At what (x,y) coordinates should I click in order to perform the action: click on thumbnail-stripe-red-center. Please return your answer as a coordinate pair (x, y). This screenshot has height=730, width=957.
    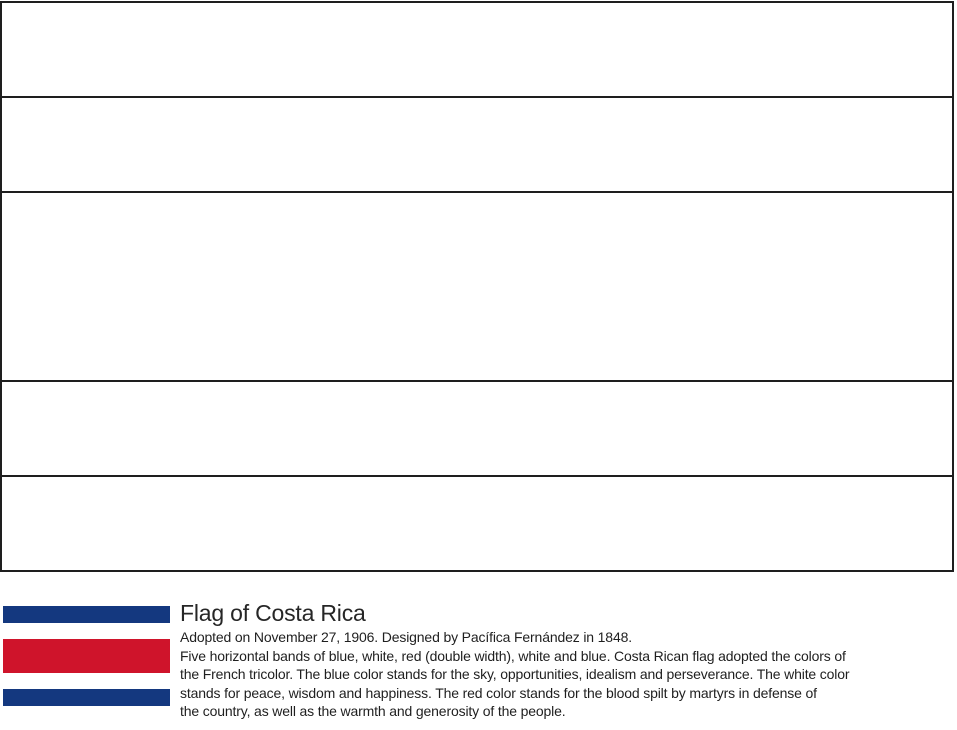
    Looking at the image, I should click on (86, 656).